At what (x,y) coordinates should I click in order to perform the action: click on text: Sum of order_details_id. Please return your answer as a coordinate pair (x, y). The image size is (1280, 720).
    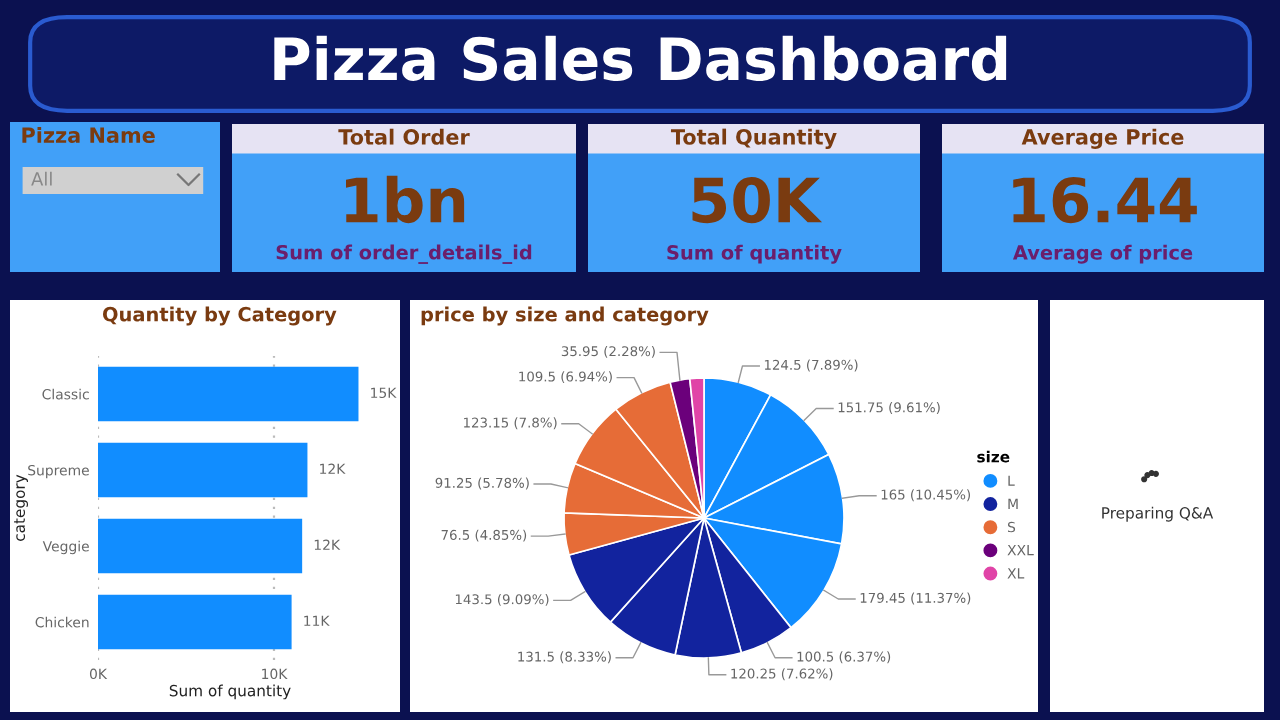
    Looking at the image, I should click on (404, 254).